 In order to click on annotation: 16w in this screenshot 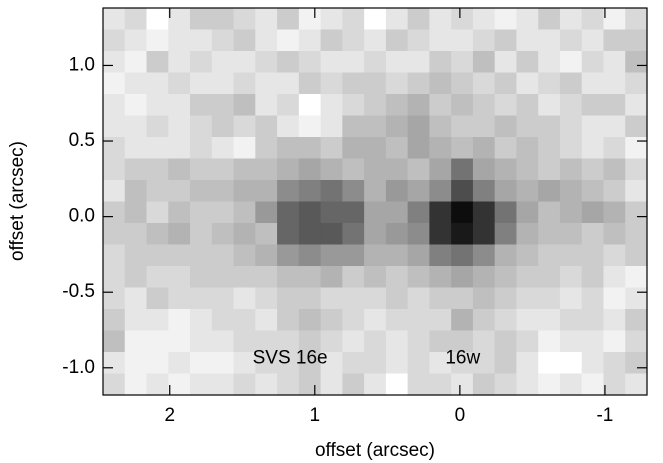, I will do `click(462, 358)`.